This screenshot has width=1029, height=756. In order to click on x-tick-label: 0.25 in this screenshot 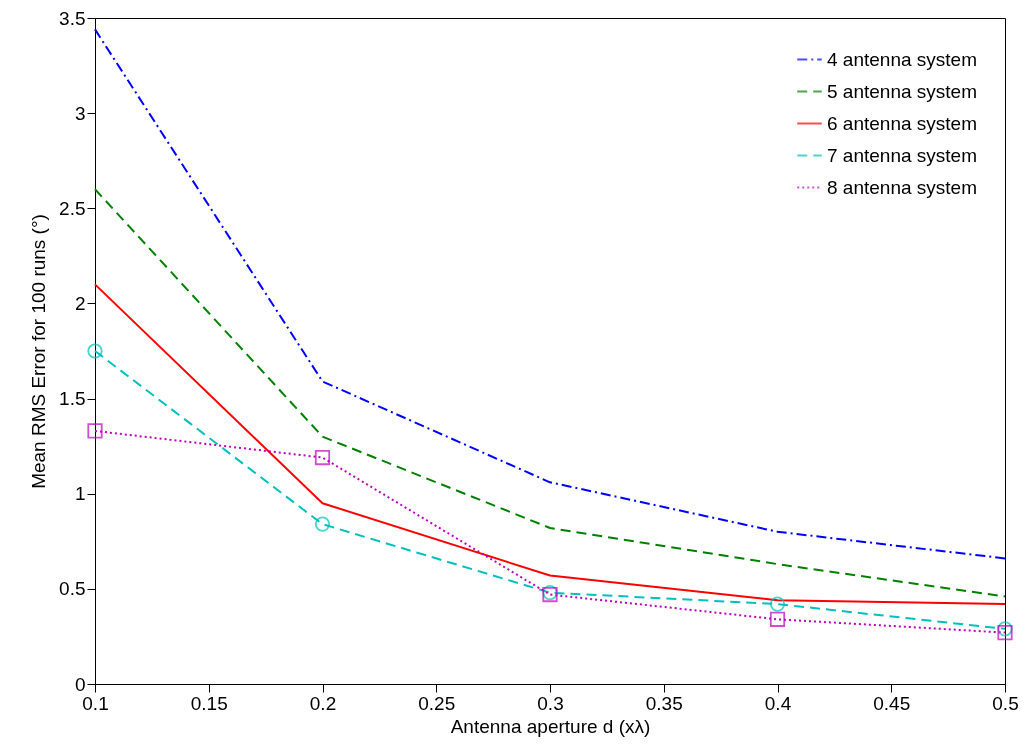, I will do `click(437, 703)`.